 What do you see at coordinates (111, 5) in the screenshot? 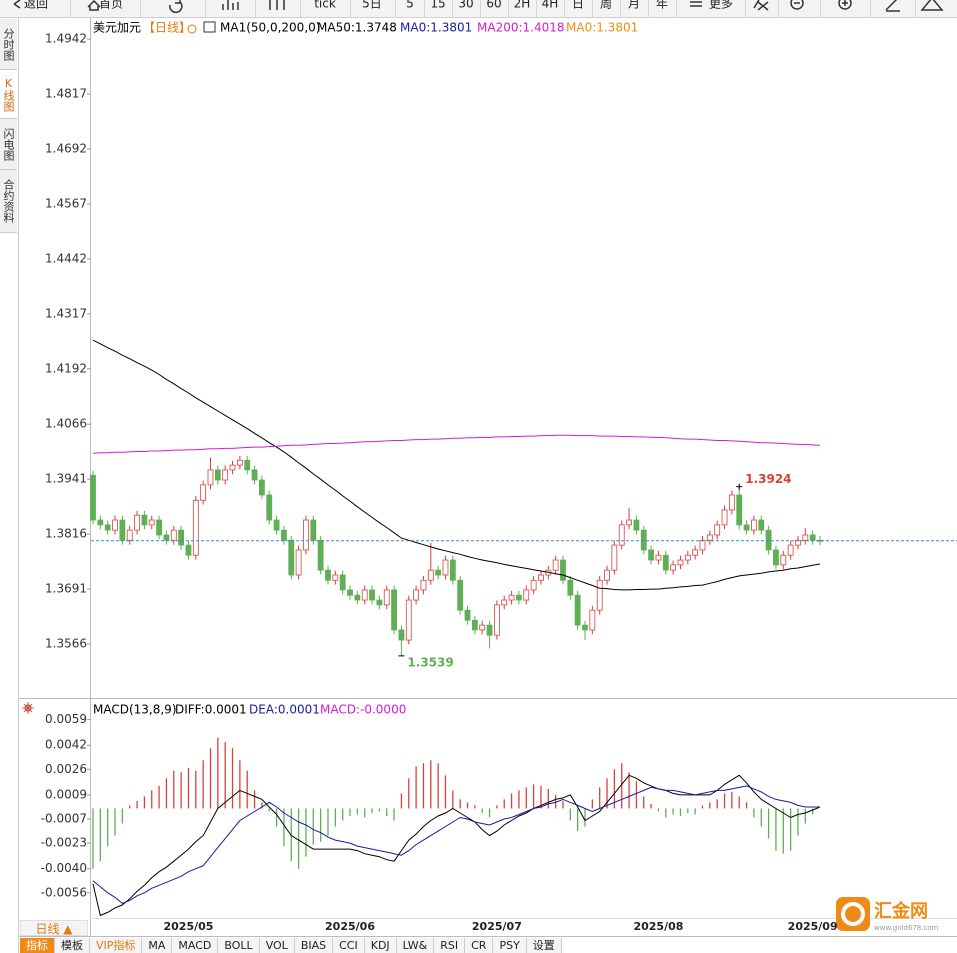
I see `toolbar-button: 首页` at bounding box center [111, 5].